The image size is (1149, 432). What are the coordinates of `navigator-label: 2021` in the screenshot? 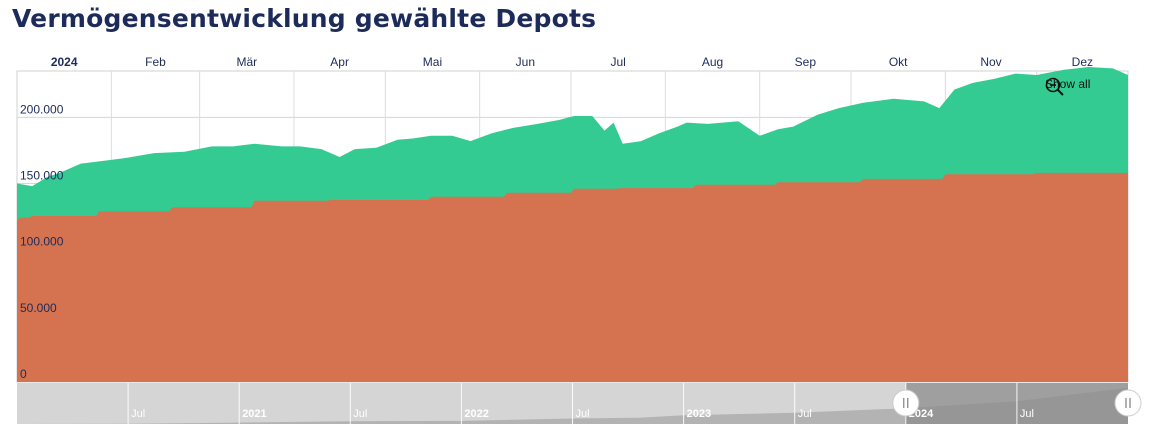 It's located at (254, 414).